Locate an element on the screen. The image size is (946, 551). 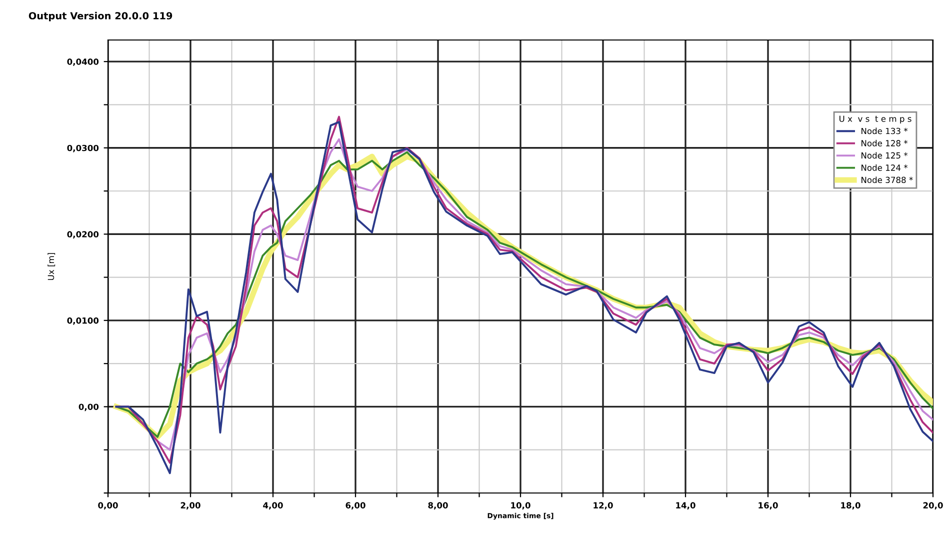
x-tick-label: 18,0 is located at coordinates (850, 506).